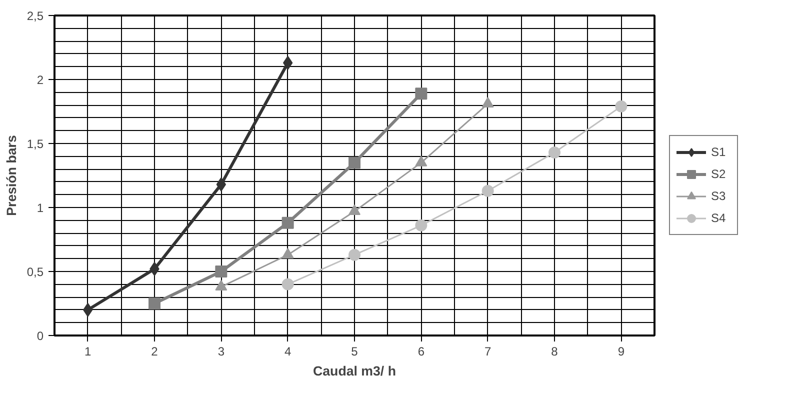 The image size is (801, 414). Describe the element at coordinates (288, 351) in the screenshot. I see `x-tick-label: 4` at that location.